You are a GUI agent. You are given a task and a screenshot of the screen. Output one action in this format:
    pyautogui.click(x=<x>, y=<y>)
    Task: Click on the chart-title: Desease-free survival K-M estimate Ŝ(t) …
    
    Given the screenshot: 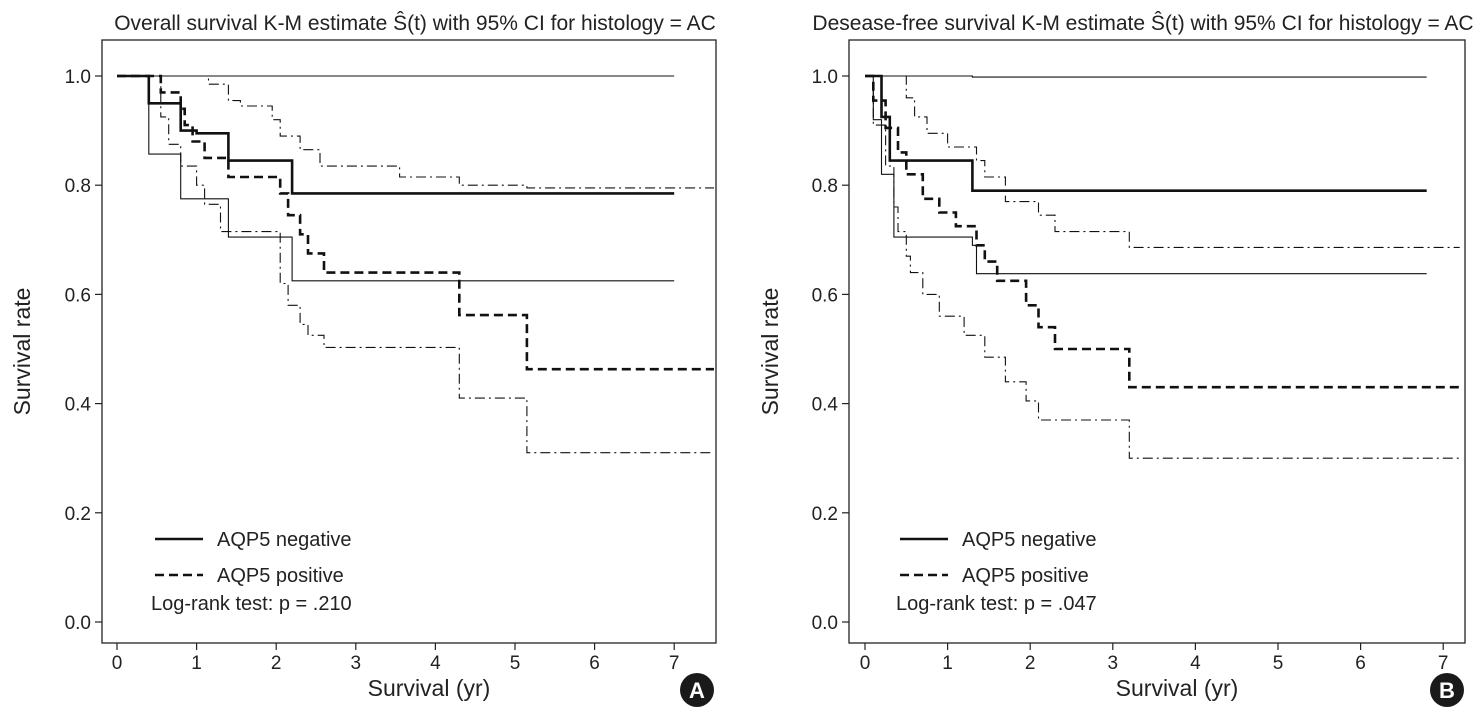 What is the action you would take?
    pyautogui.click(x=1142, y=23)
    